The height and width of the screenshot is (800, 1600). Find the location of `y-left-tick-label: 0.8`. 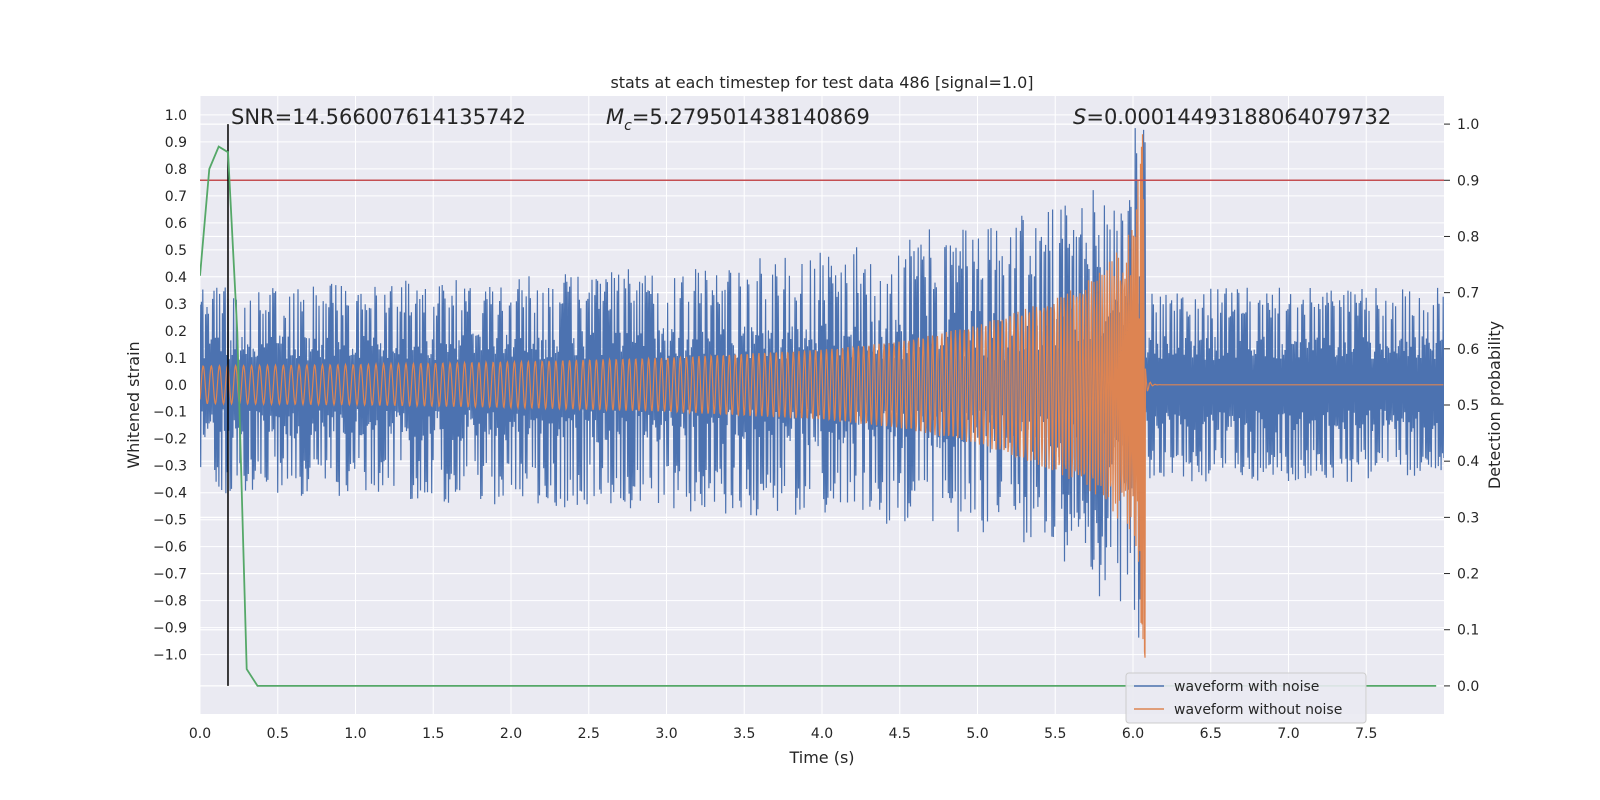

y-left-tick-label: 0.8 is located at coordinates (176, 170).